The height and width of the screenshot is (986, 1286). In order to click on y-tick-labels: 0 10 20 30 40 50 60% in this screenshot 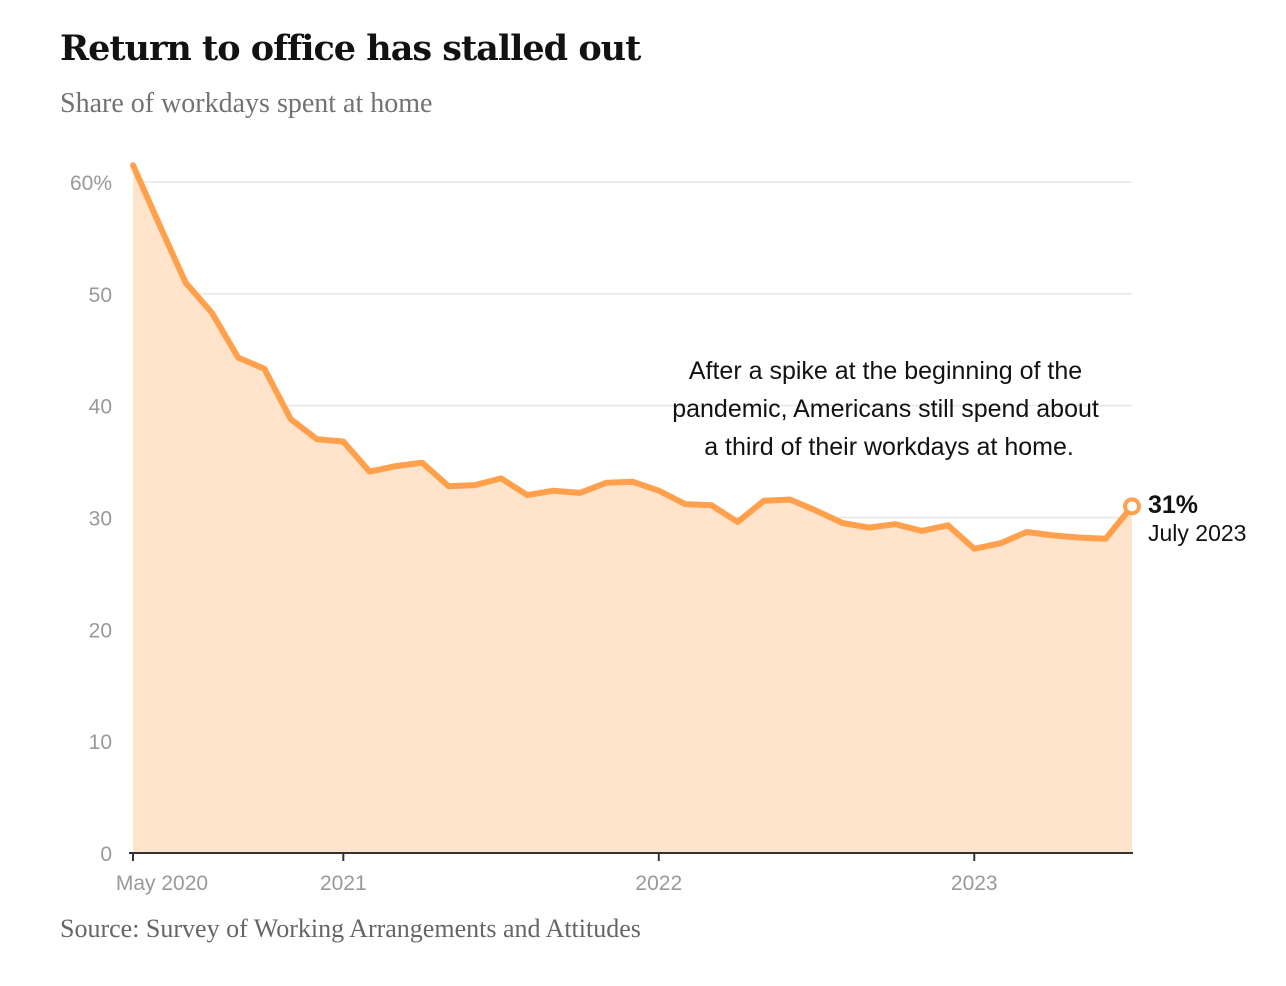, I will do `click(91, 519)`.